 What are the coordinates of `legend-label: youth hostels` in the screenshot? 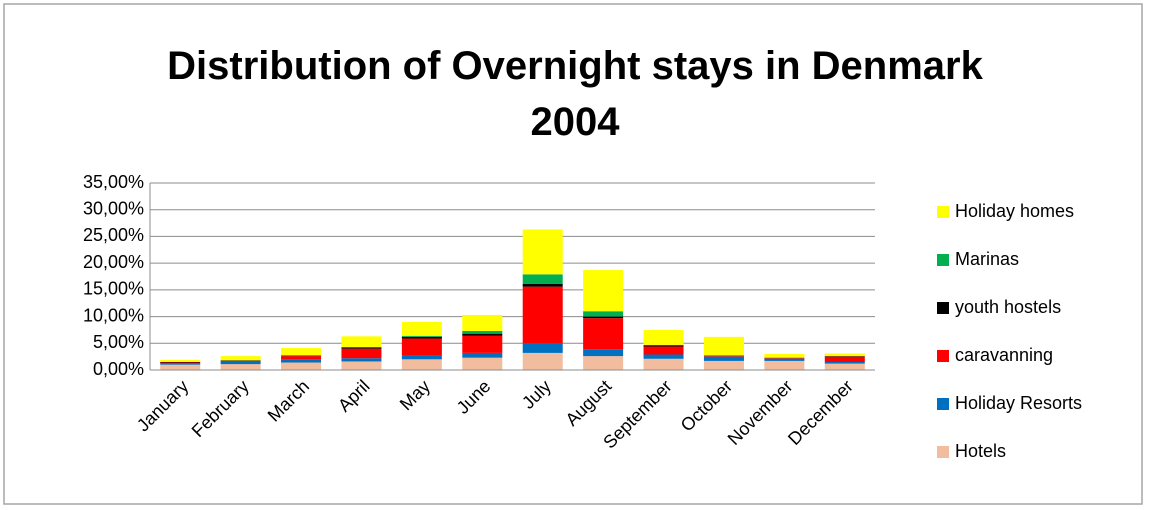 It's located at (1008, 307).